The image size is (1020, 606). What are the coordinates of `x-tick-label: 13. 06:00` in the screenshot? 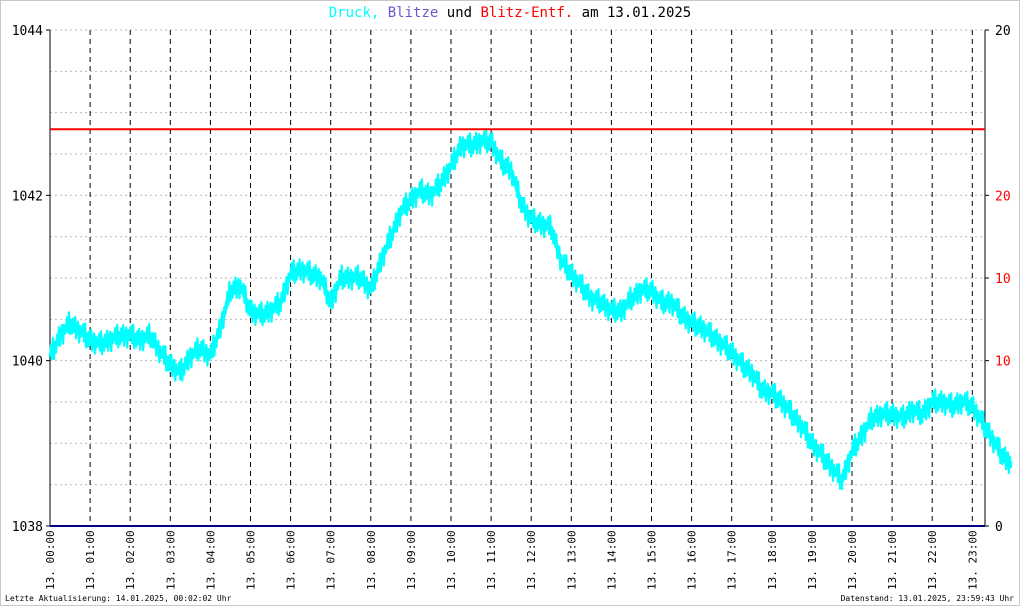 It's located at (291, 560).